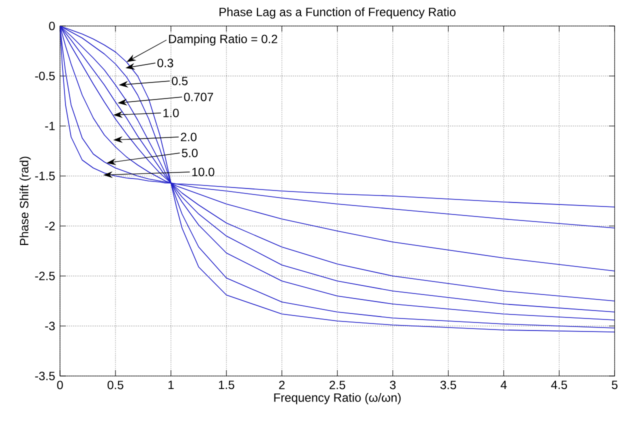  I want to click on y-tick-label: -3.5, so click(45, 376).